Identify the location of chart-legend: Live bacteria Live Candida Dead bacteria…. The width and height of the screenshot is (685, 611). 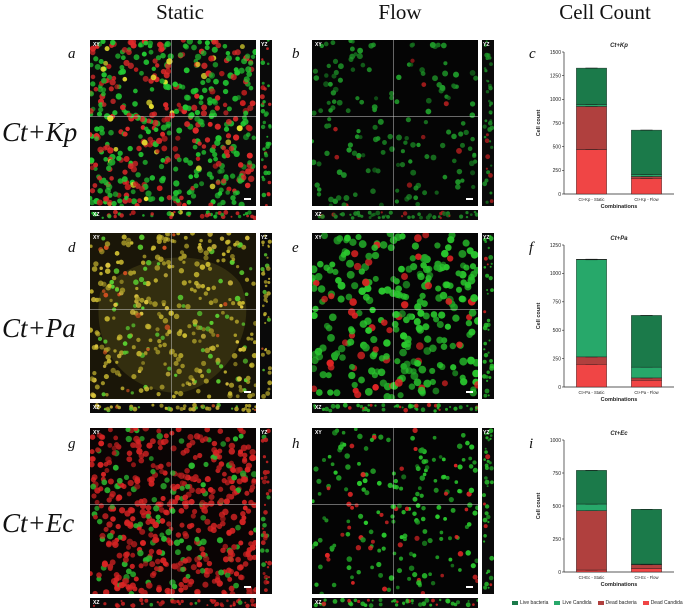
(597, 603).